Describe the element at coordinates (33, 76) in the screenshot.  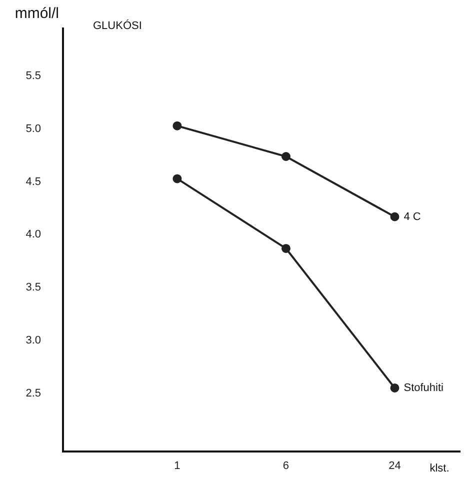
I see `y-tick-label: 5.5` at that location.